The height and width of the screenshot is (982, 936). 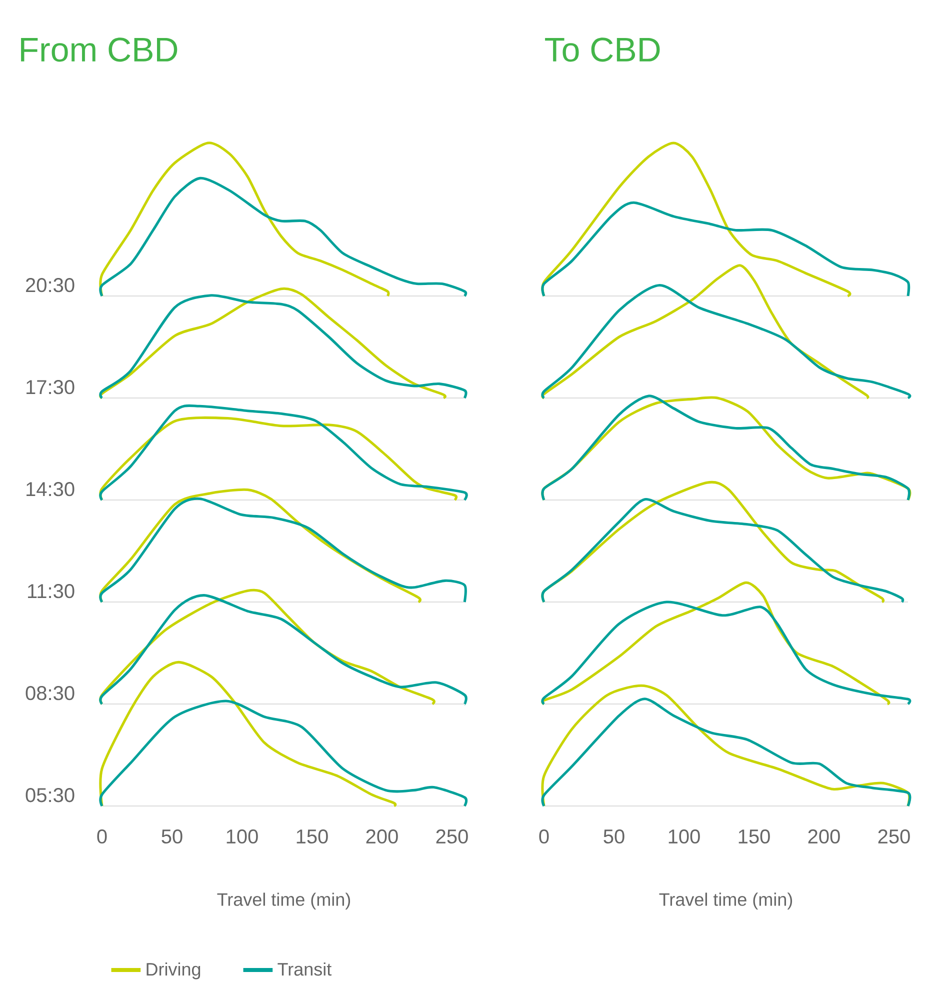 What do you see at coordinates (602, 50) in the screenshot?
I see `chart-title: To CBD` at bounding box center [602, 50].